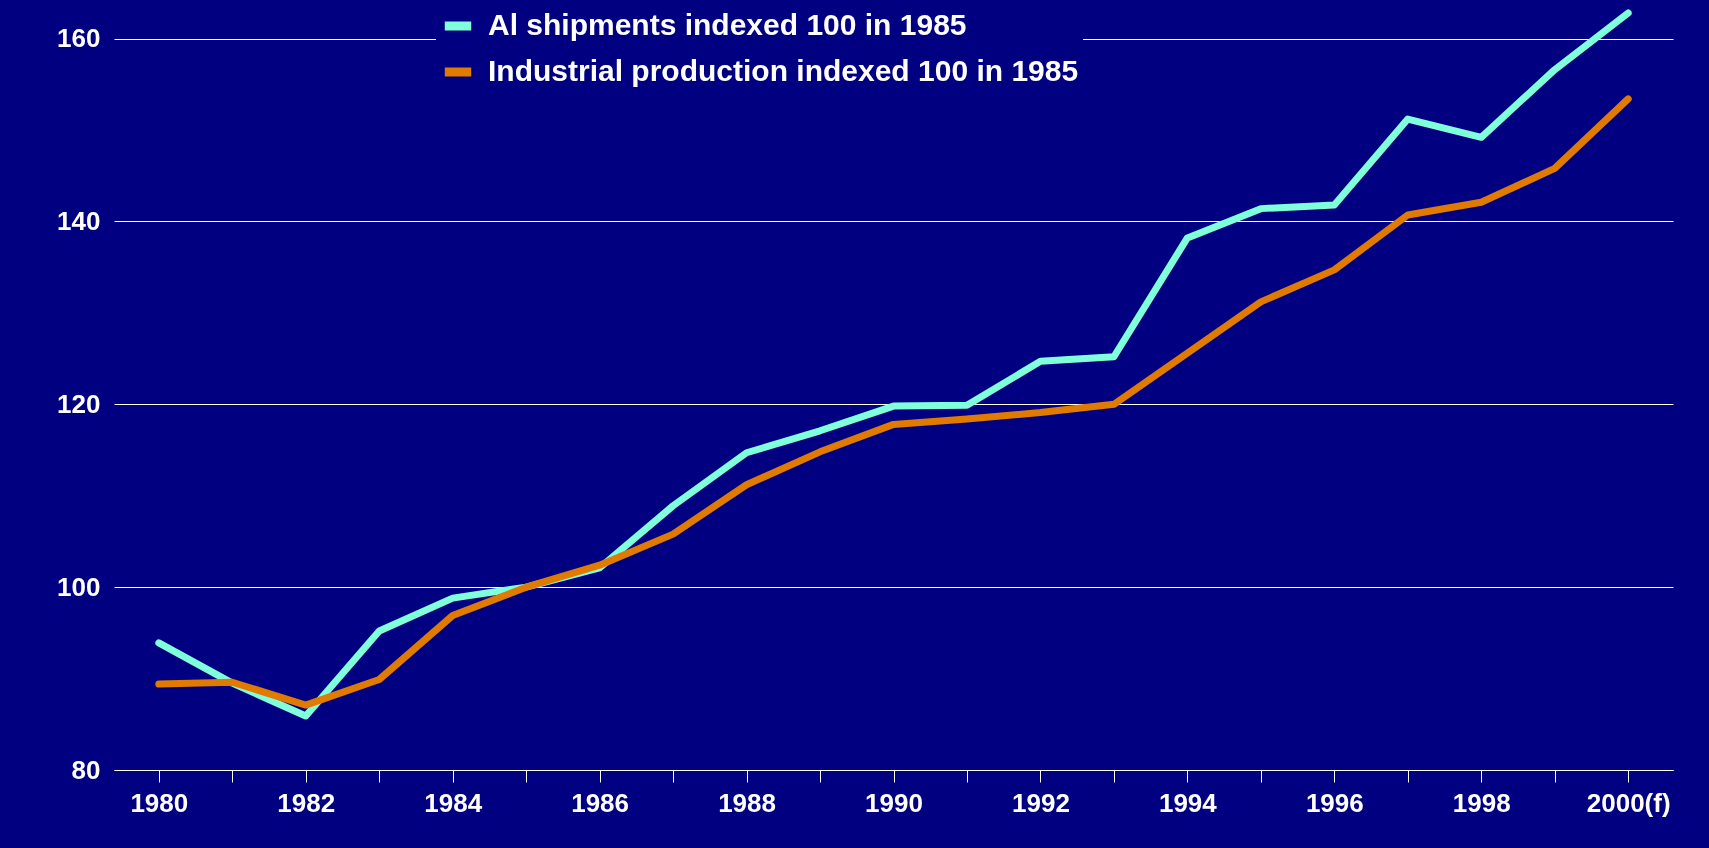 This screenshot has width=1709, height=848. What do you see at coordinates (453, 802) in the screenshot?
I see `x-tick-label: 1984` at bounding box center [453, 802].